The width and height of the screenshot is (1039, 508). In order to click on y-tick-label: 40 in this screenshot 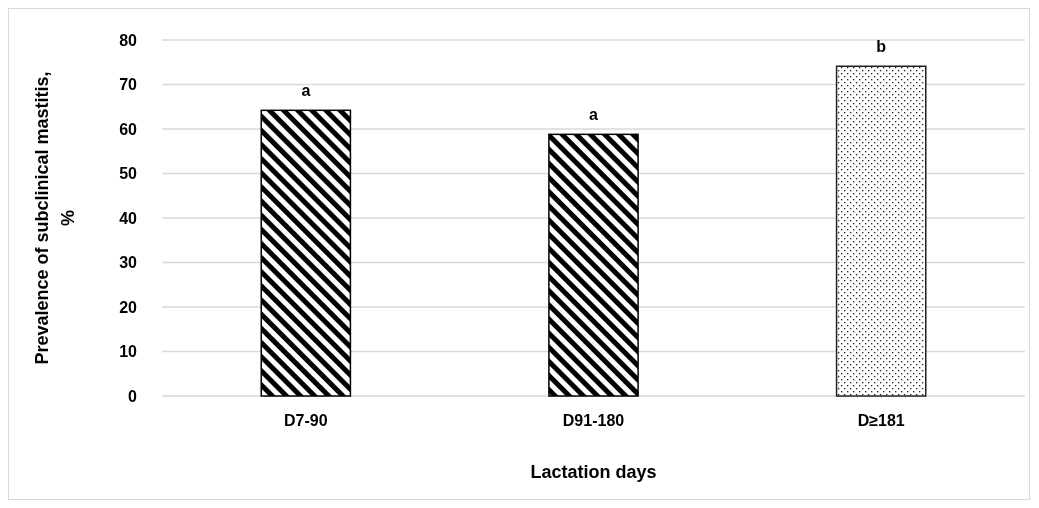, I will do `click(128, 218)`.